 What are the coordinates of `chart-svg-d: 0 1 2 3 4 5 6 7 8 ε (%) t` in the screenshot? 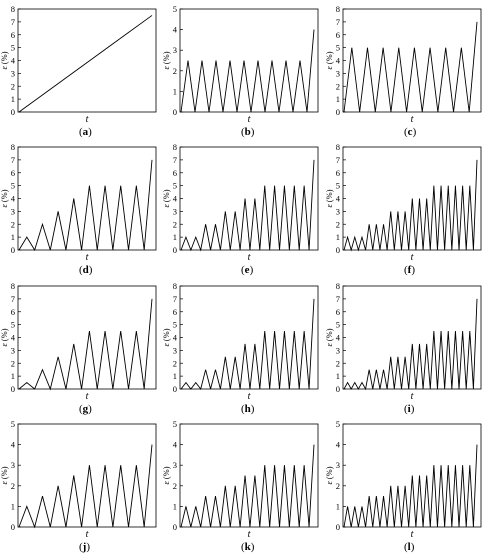 It's located at (78, 202).